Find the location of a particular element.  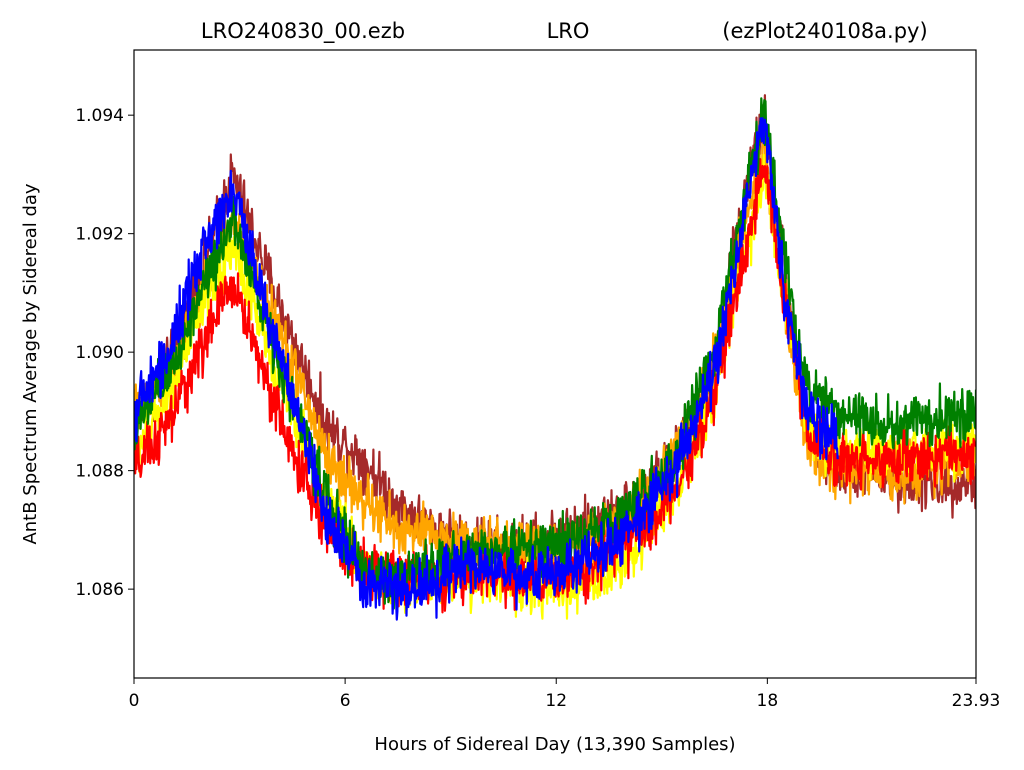

y-tick-label: 1.094 is located at coordinates (99, 116).